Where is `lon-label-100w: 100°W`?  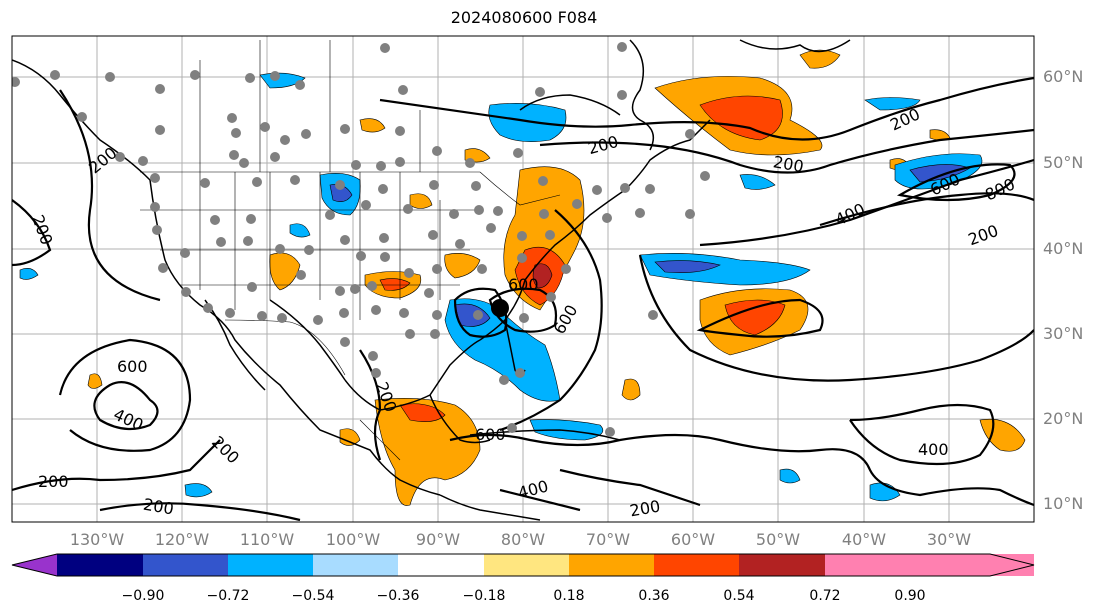
lon-label-100w: 100°W is located at coordinates (353, 539).